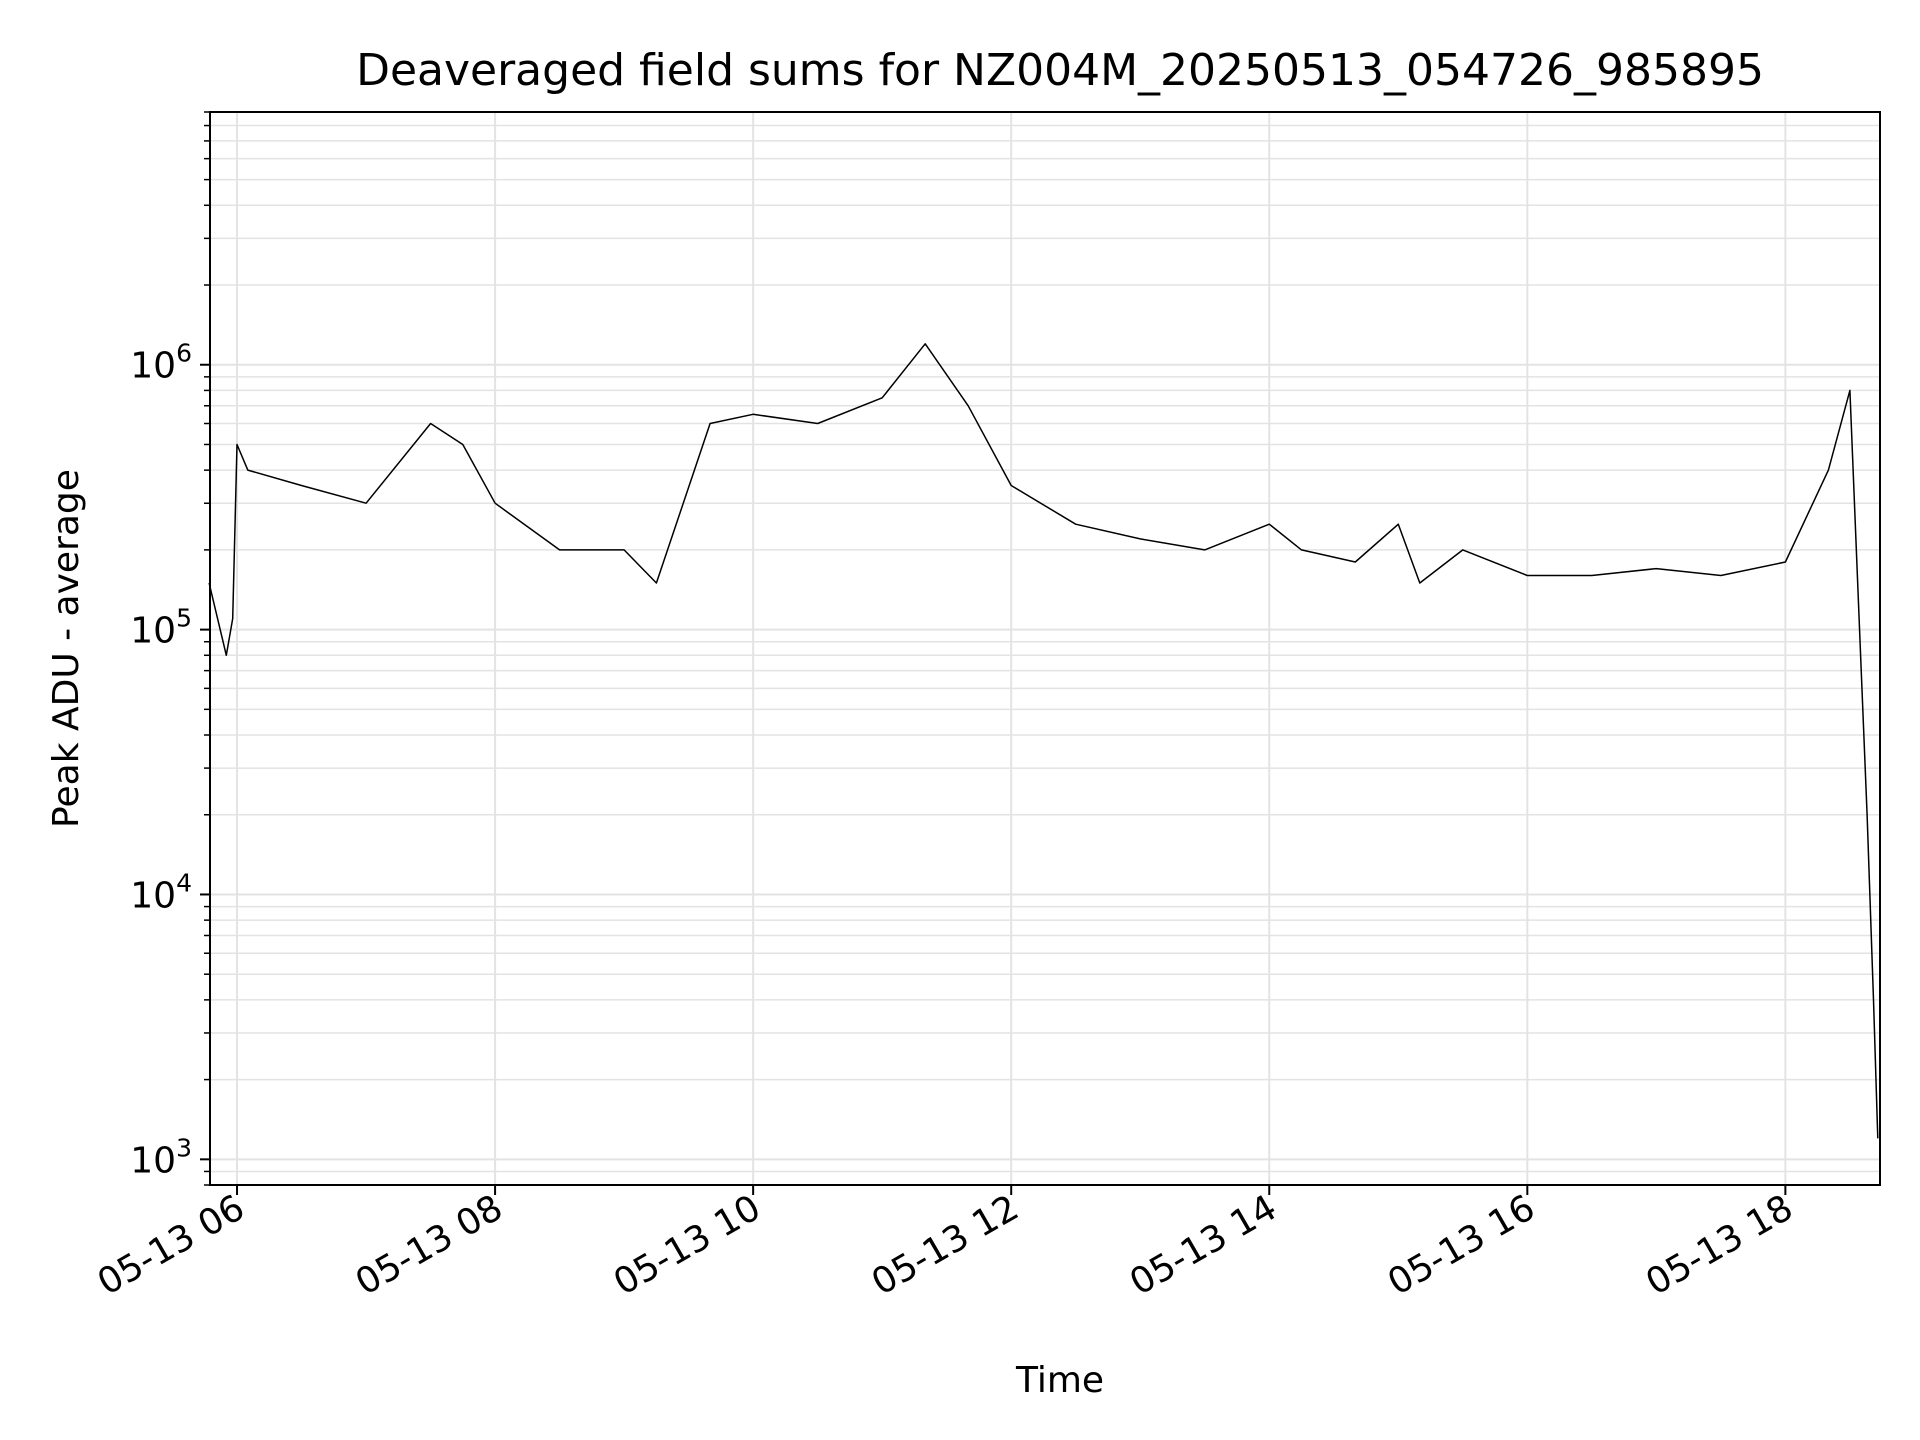 This screenshot has width=1920, height=1440. What do you see at coordinates (66, 648) in the screenshot?
I see `y-axis-label: Peak ADU - average` at bounding box center [66, 648].